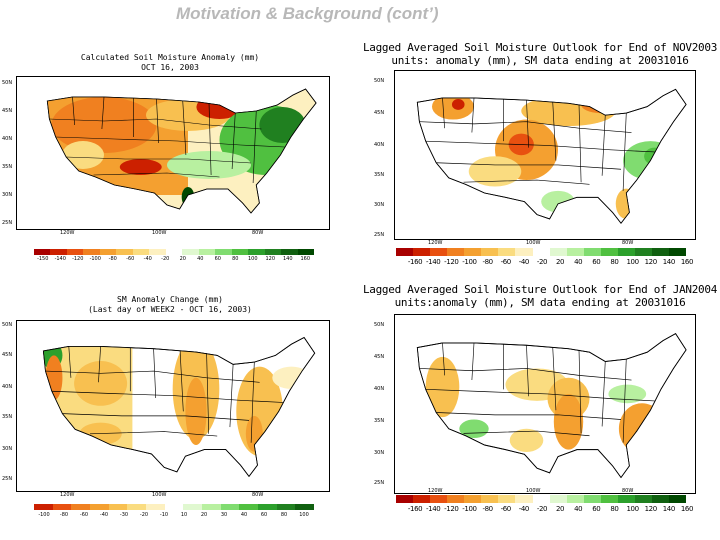 The width and height of the screenshot is (720, 540). I want to click on map-outlook-nov2003, so click(545, 155).